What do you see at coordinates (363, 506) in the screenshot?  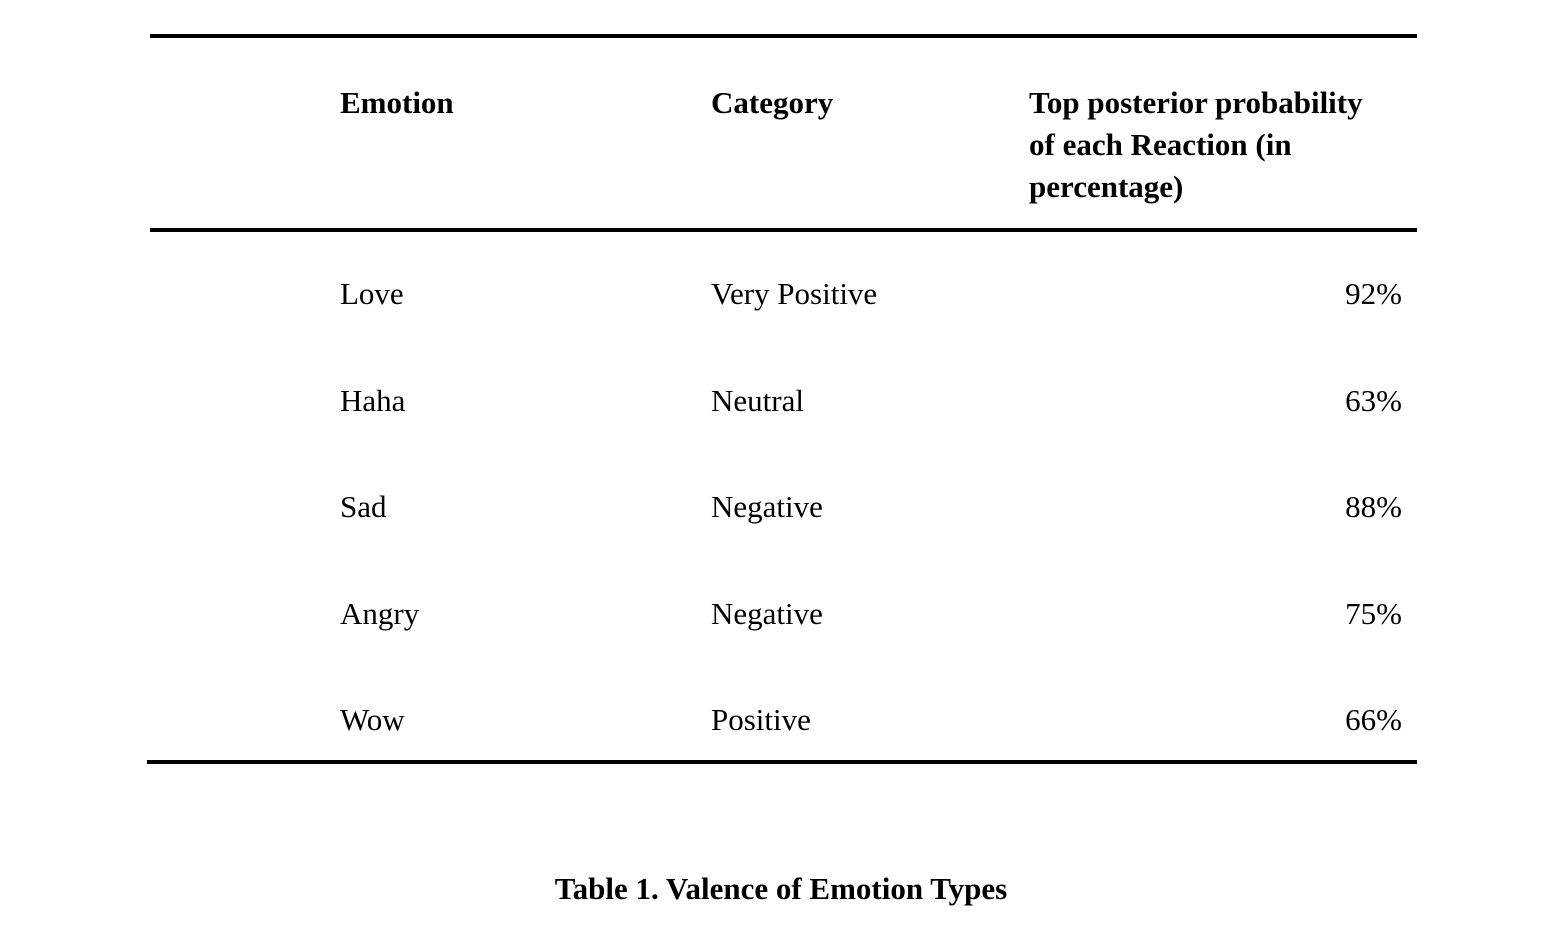 I see `emotion-cell: Sad` at bounding box center [363, 506].